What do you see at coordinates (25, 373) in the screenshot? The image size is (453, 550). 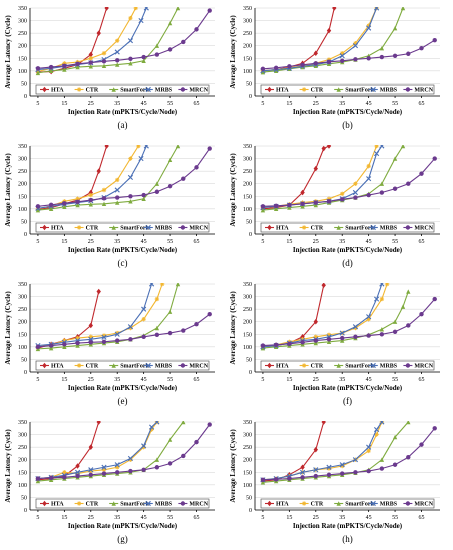 I see `y-tick-label: 0` at bounding box center [25, 373].